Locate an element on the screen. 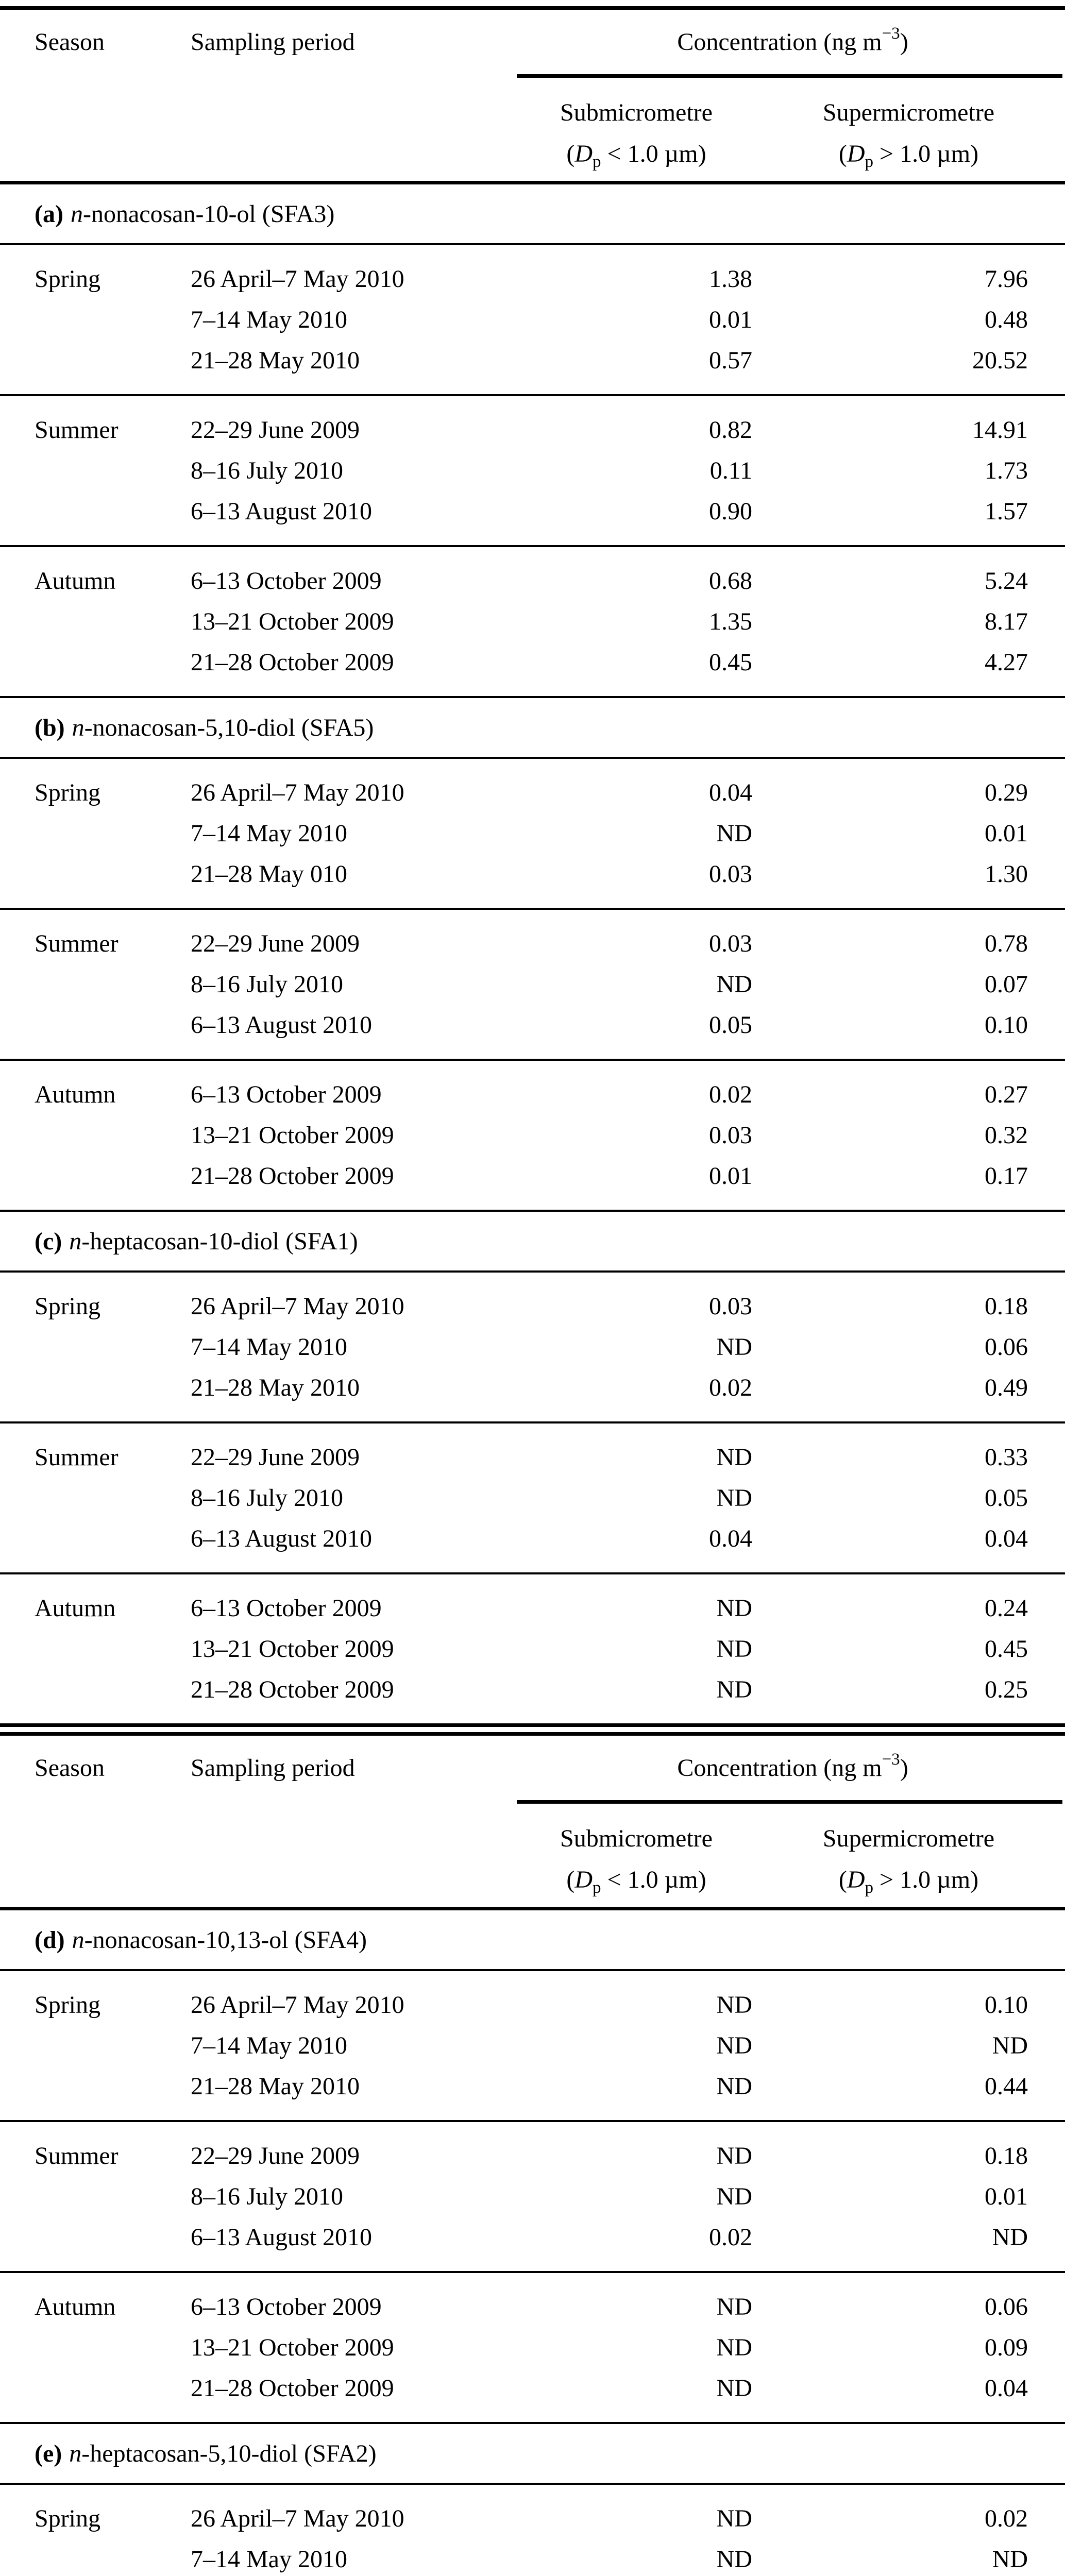 This screenshot has height=2576, width=1065. table-row: 21–28 October 2009 0.45 4.27 is located at coordinates (532, 662).